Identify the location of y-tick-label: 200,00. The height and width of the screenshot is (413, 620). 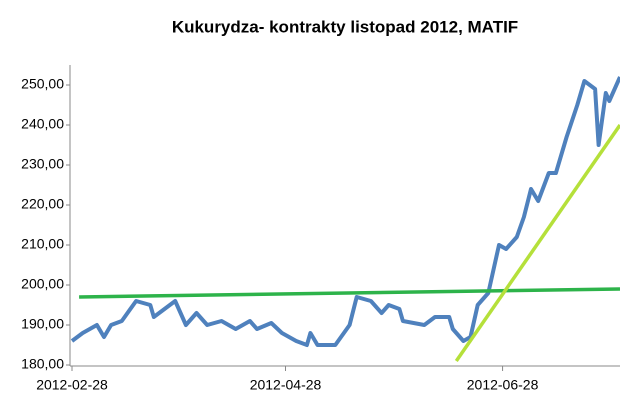
(42, 284).